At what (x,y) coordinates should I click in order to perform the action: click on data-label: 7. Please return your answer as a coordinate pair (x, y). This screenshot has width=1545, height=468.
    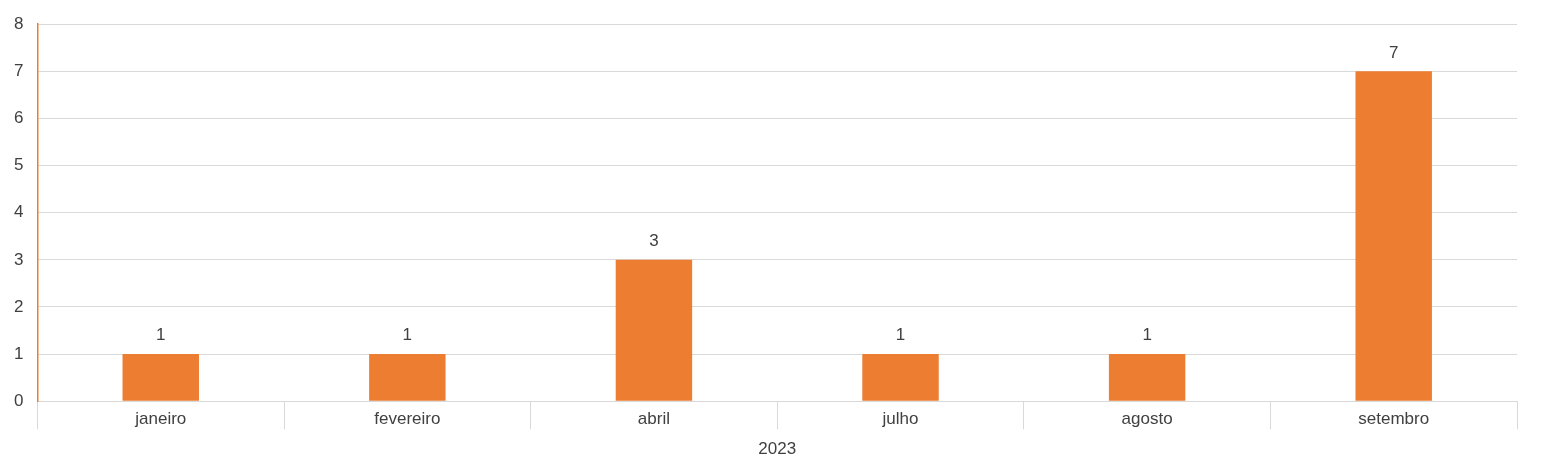
    Looking at the image, I should click on (1393, 52).